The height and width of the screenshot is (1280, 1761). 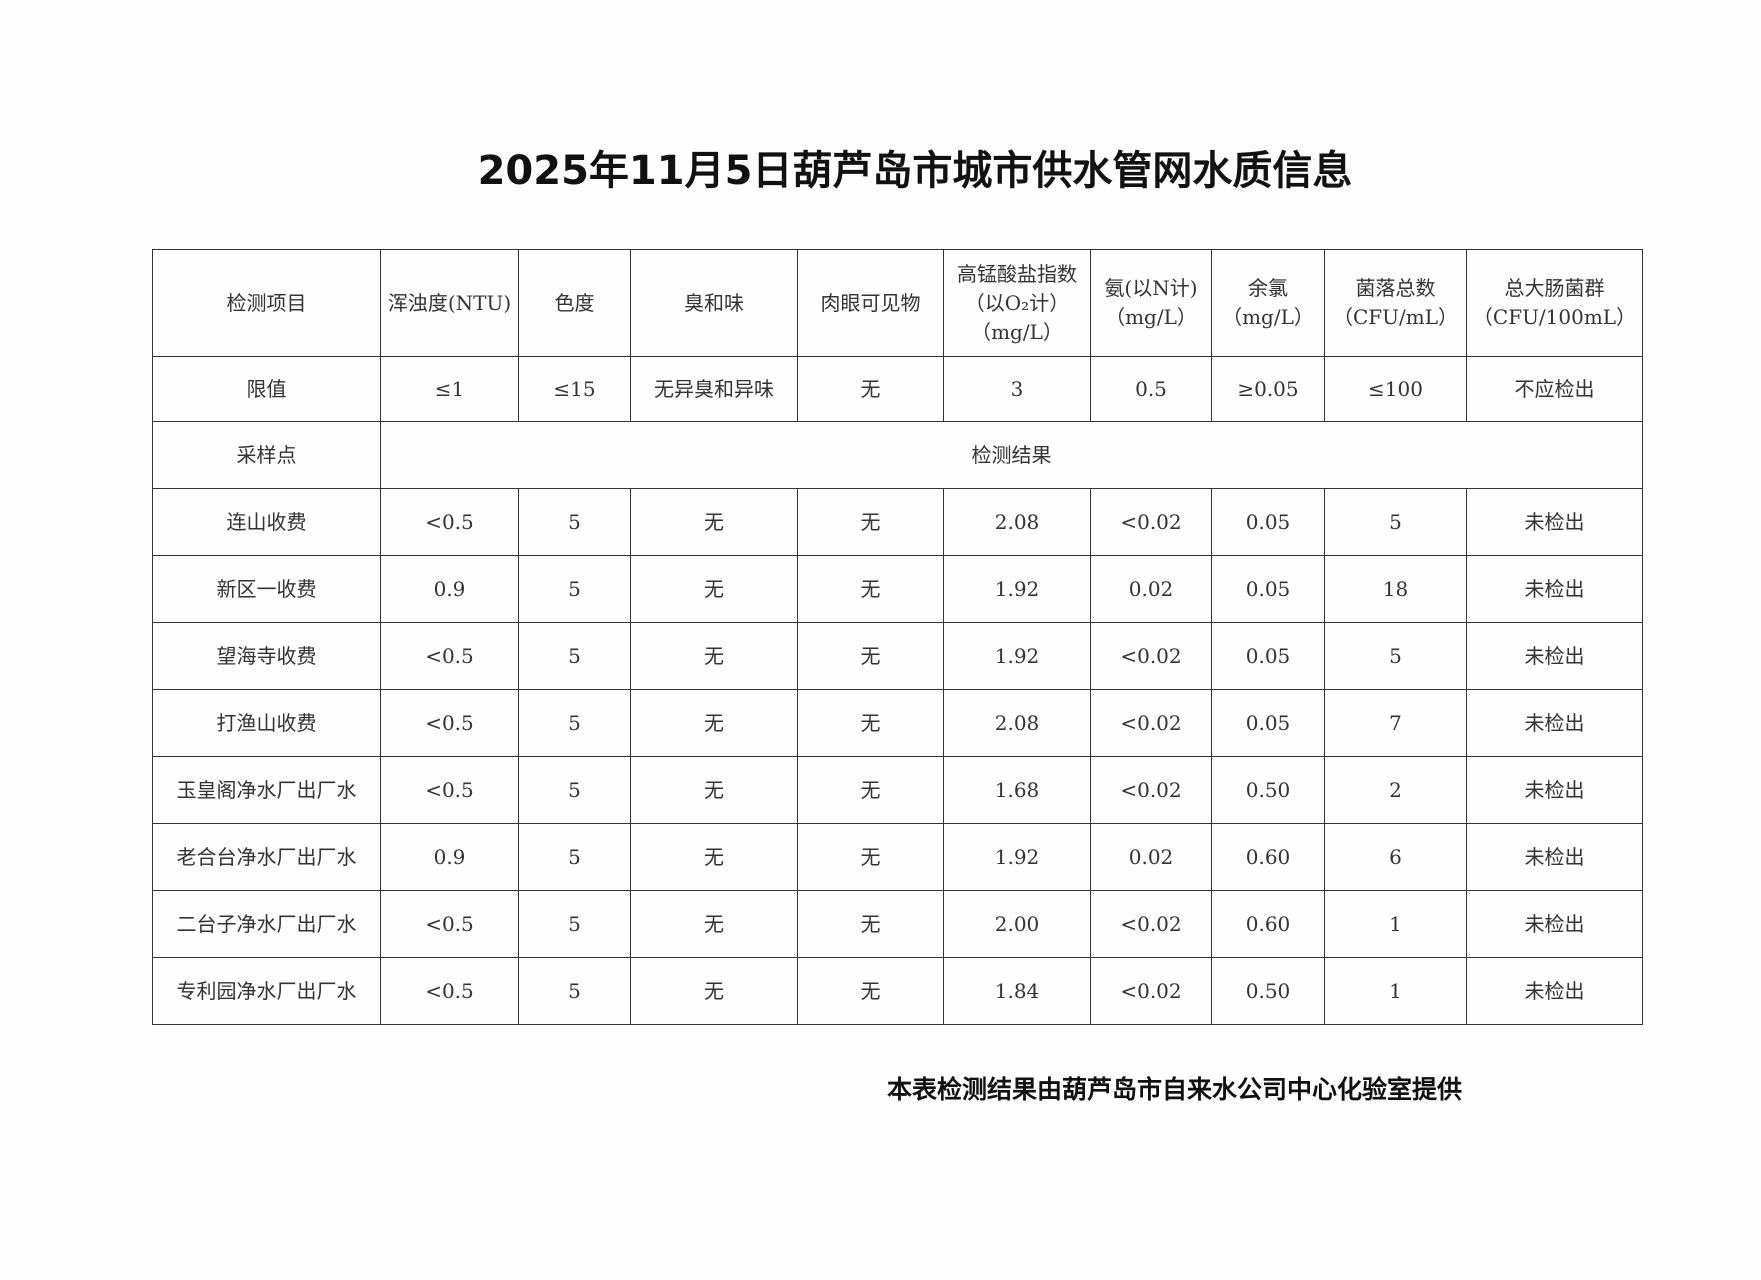 I want to click on table-row: 望海寺收费 <0.5 5 无无 1.92 <0.02 0.05 5 未检出, so click(x=897, y=656).